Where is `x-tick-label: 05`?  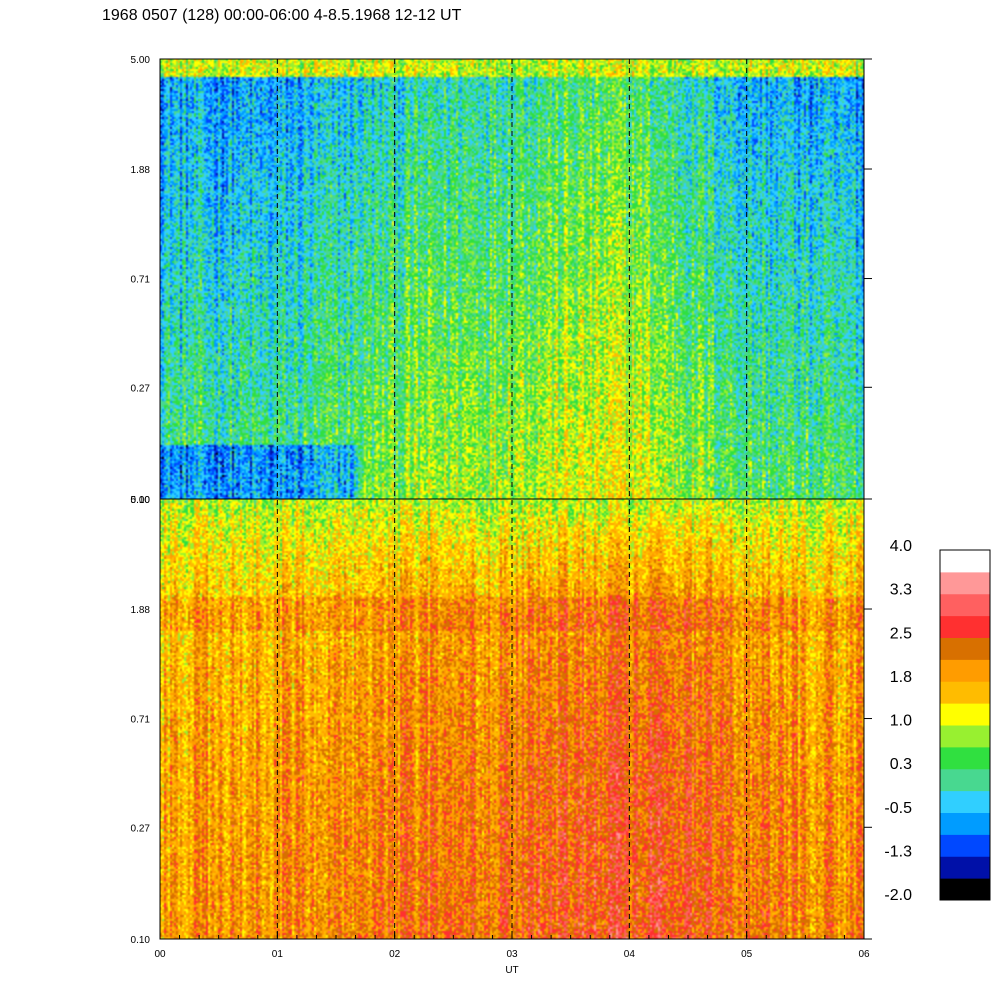
x-tick-label: 05 is located at coordinates (747, 954).